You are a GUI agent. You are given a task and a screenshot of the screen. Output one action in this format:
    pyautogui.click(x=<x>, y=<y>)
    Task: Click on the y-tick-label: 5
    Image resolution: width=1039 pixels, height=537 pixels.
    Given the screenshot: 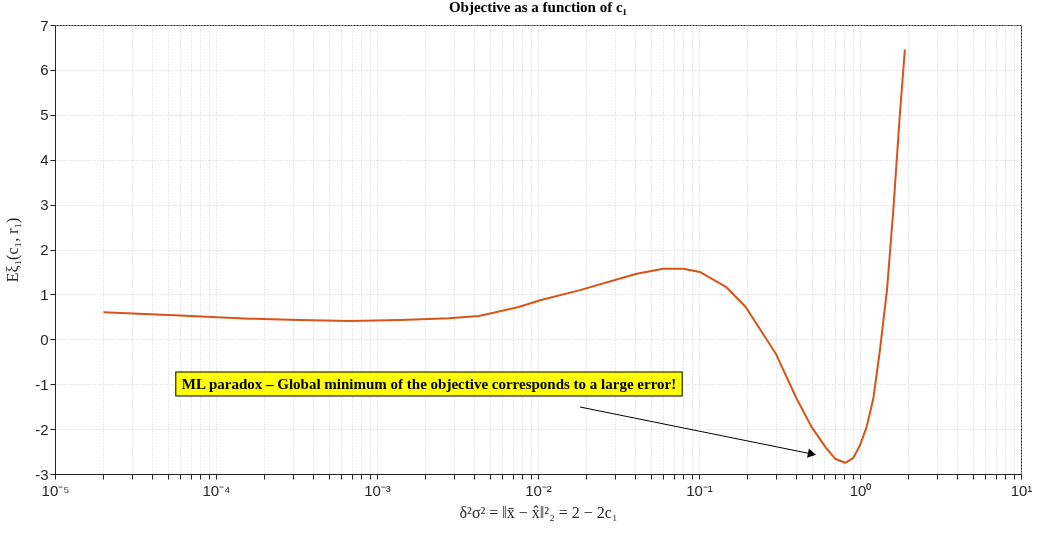 What is the action you would take?
    pyautogui.click(x=44, y=115)
    